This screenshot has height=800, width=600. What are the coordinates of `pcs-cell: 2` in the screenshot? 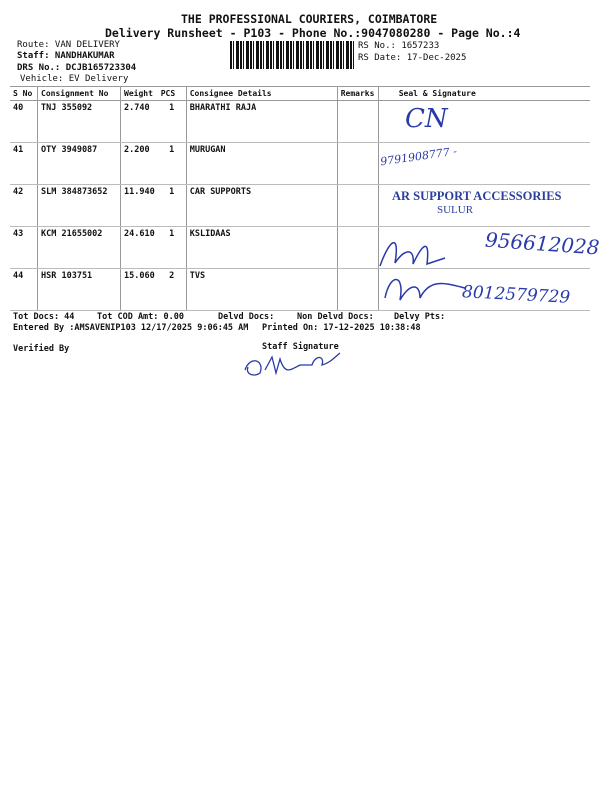 It's located at (172, 289).